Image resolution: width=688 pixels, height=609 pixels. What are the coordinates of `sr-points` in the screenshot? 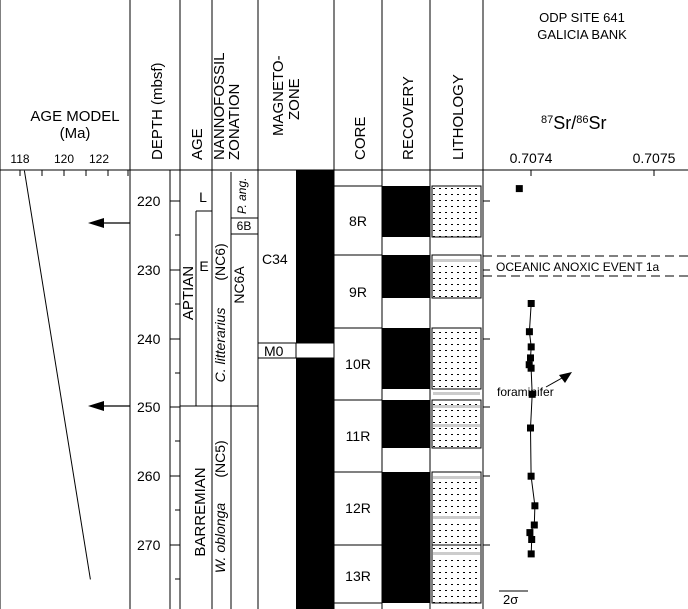 It's located at (527, 371).